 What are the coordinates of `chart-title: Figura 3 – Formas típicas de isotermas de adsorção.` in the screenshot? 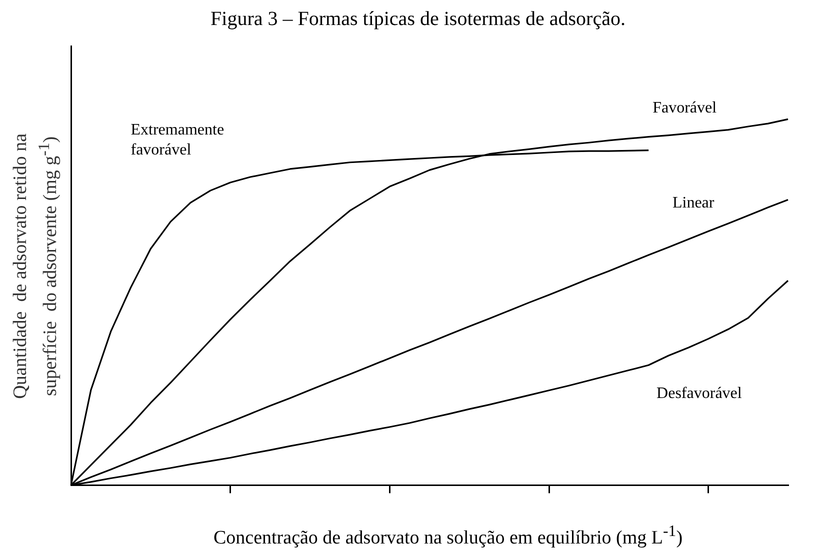 It's located at (418, 19).